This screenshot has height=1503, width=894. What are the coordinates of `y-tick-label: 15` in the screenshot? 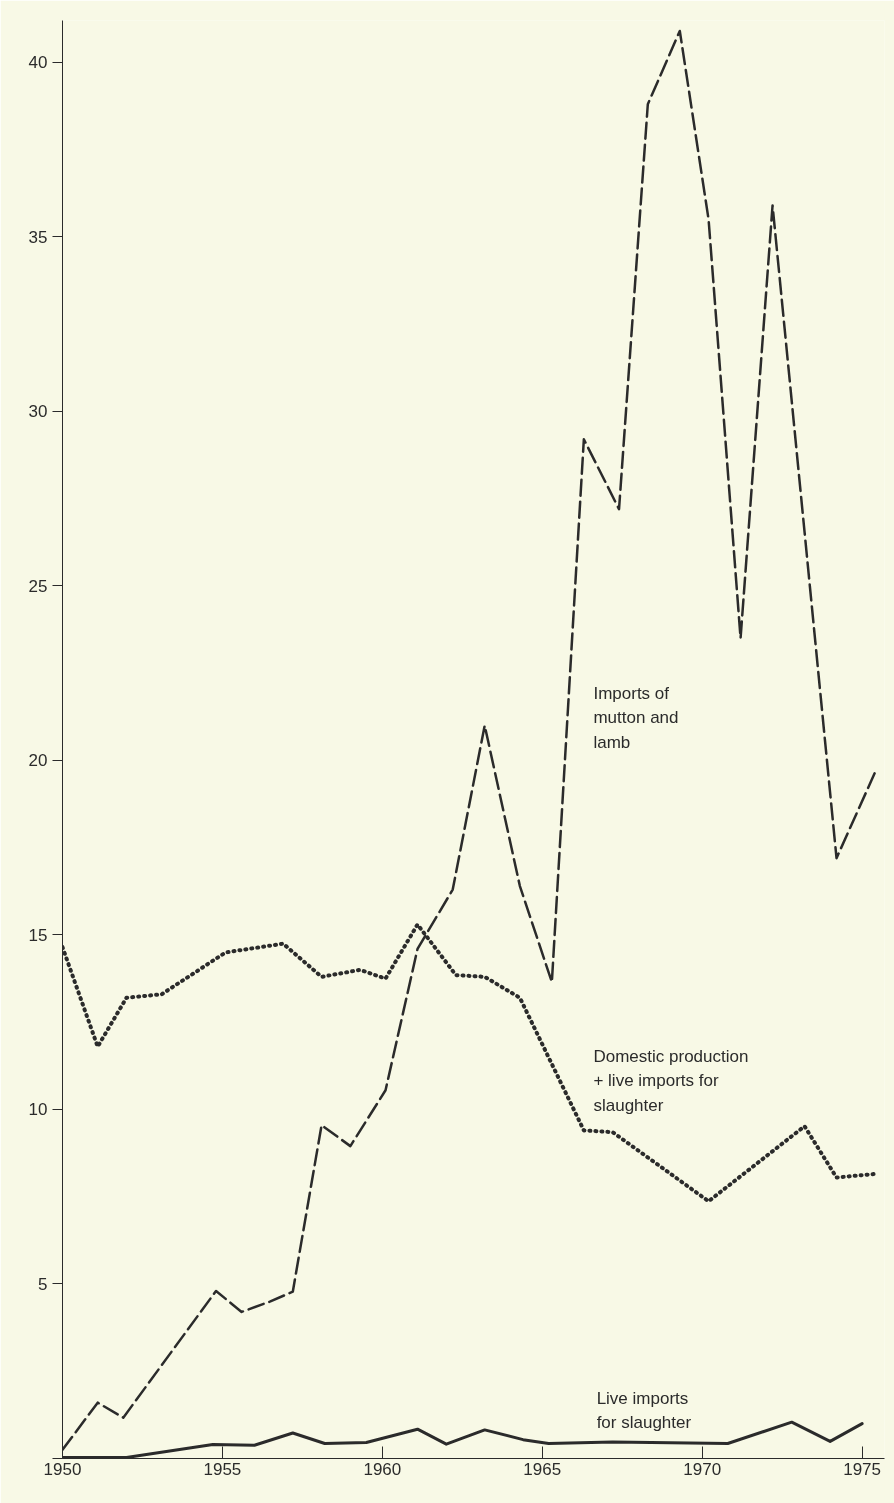 It's located at (38, 935).